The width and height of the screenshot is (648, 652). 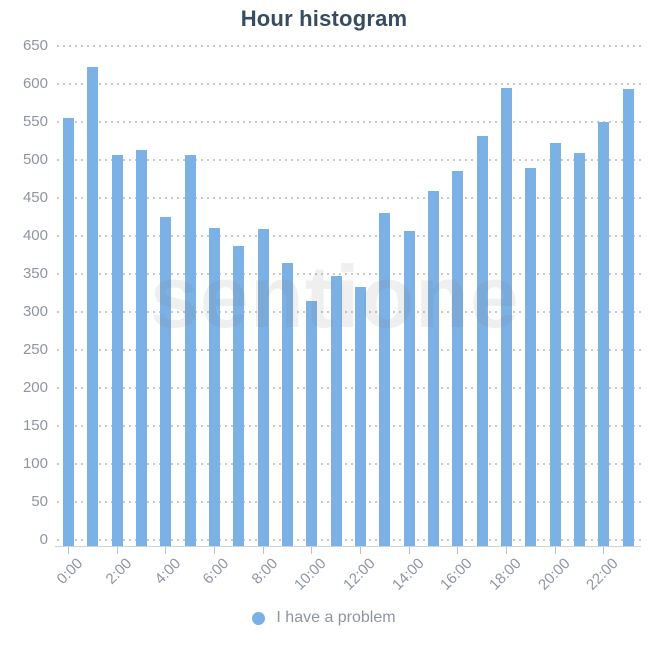 I want to click on x-axis-tick-16:00, so click(x=458, y=550).